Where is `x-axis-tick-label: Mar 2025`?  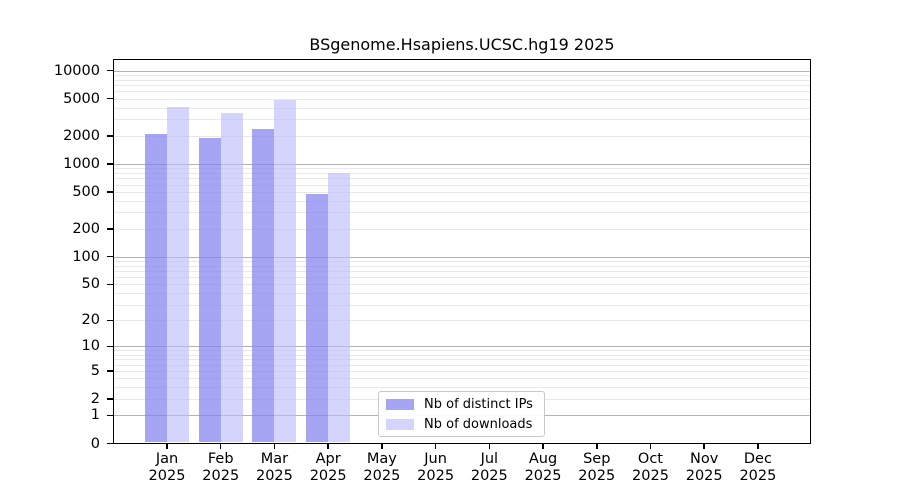
x-axis-tick-label: Mar 2025 is located at coordinates (274, 467).